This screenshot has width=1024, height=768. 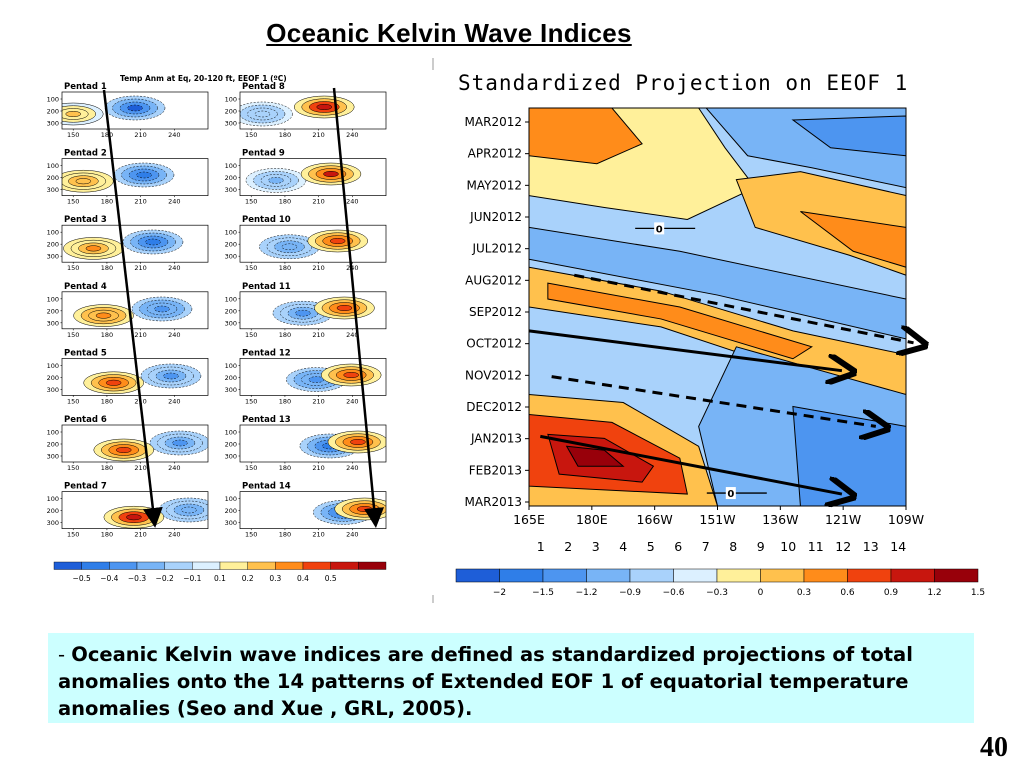 What do you see at coordinates (306, 510) in the screenshot?
I see `pattern-panel: Pentad 14 100 200 300 150 180 210 240` at bounding box center [306, 510].